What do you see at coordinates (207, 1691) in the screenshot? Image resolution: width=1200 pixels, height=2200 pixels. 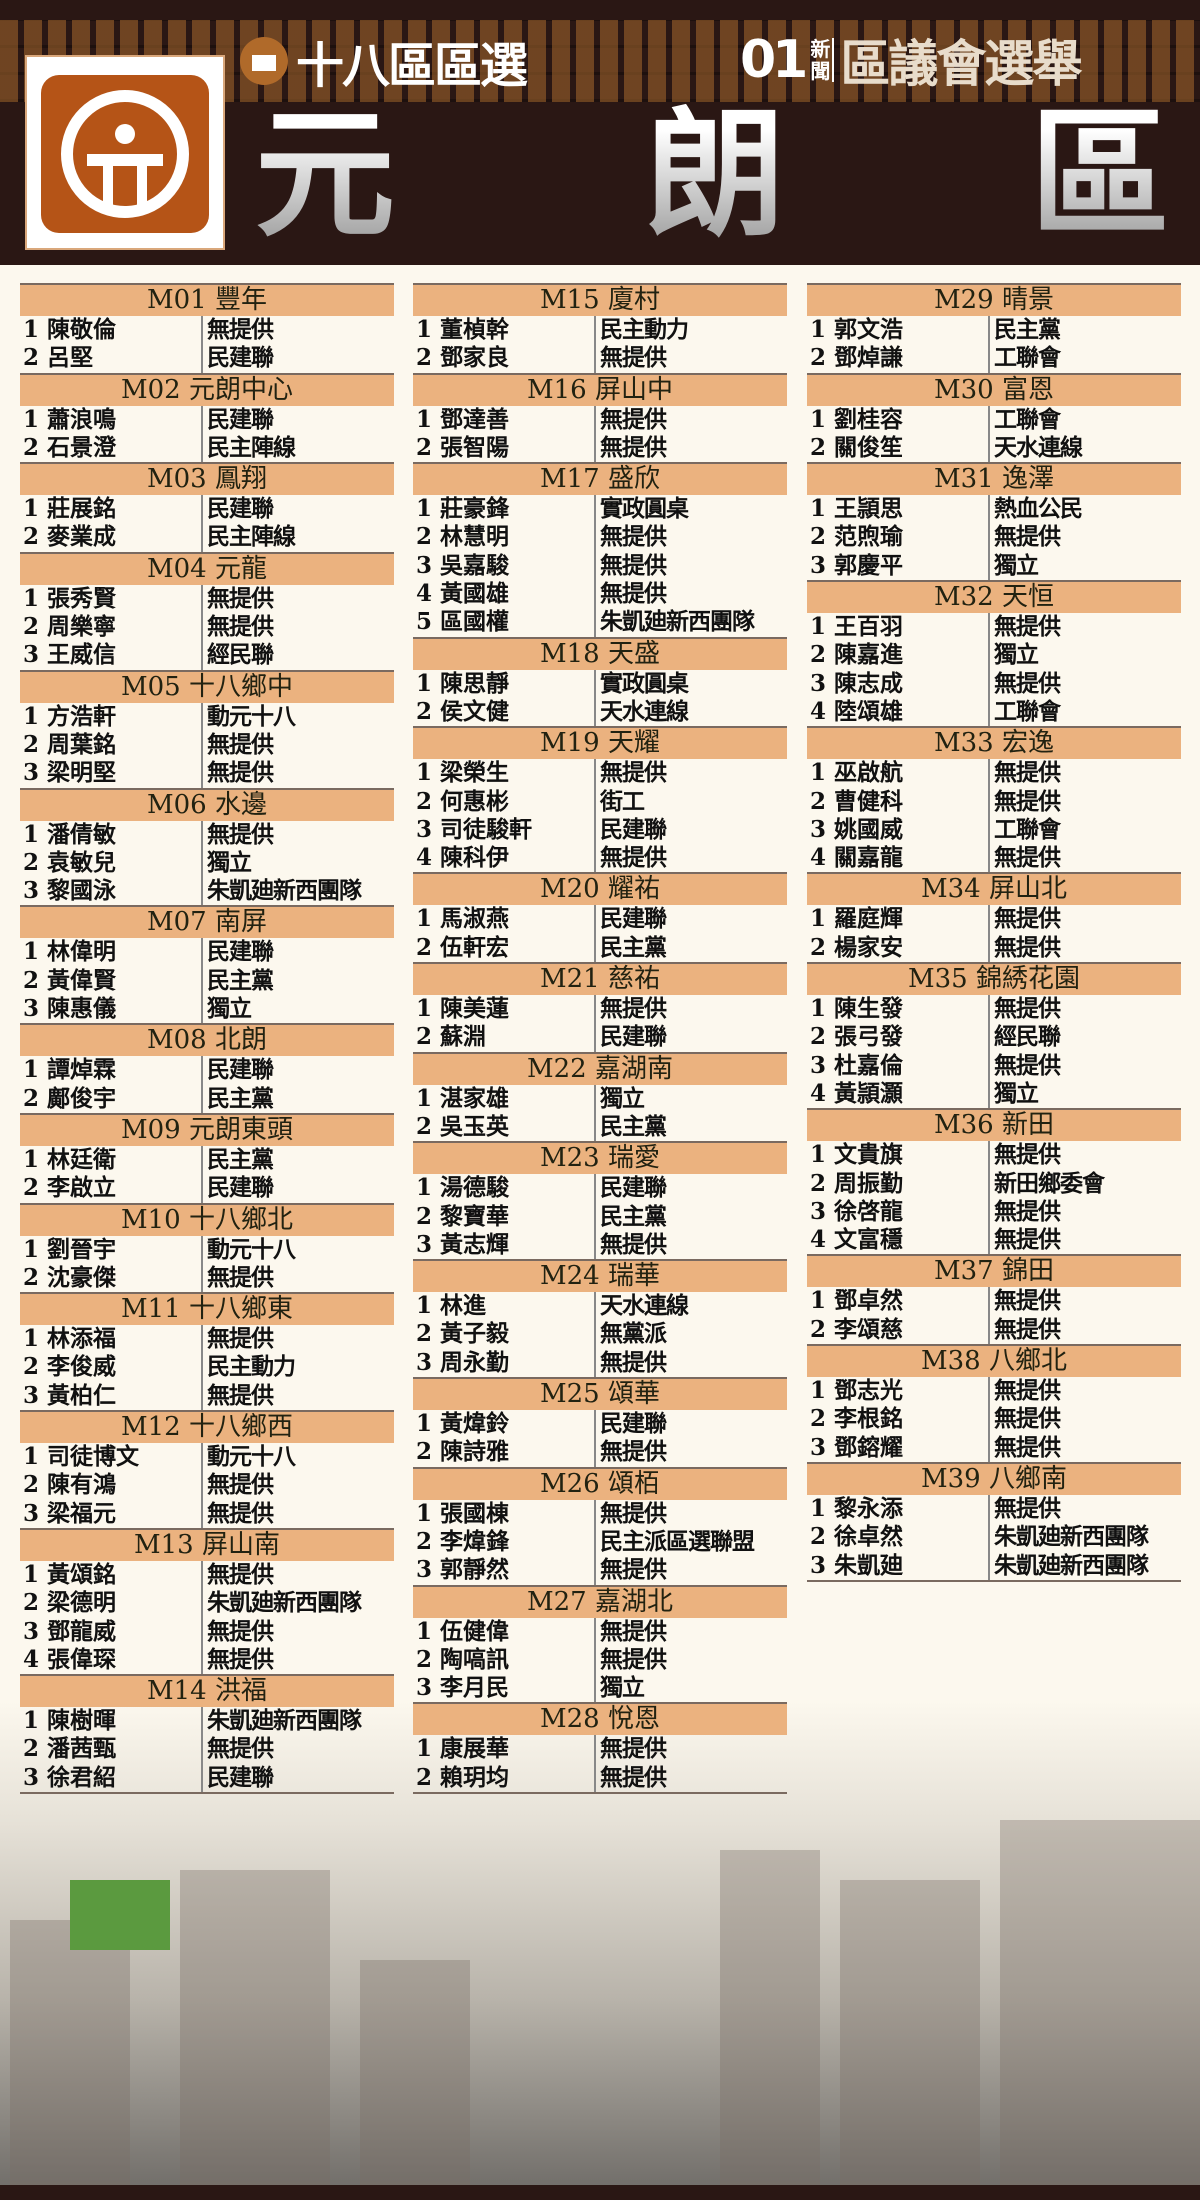 I see `constituency-header: M14 洪福` at bounding box center [207, 1691].